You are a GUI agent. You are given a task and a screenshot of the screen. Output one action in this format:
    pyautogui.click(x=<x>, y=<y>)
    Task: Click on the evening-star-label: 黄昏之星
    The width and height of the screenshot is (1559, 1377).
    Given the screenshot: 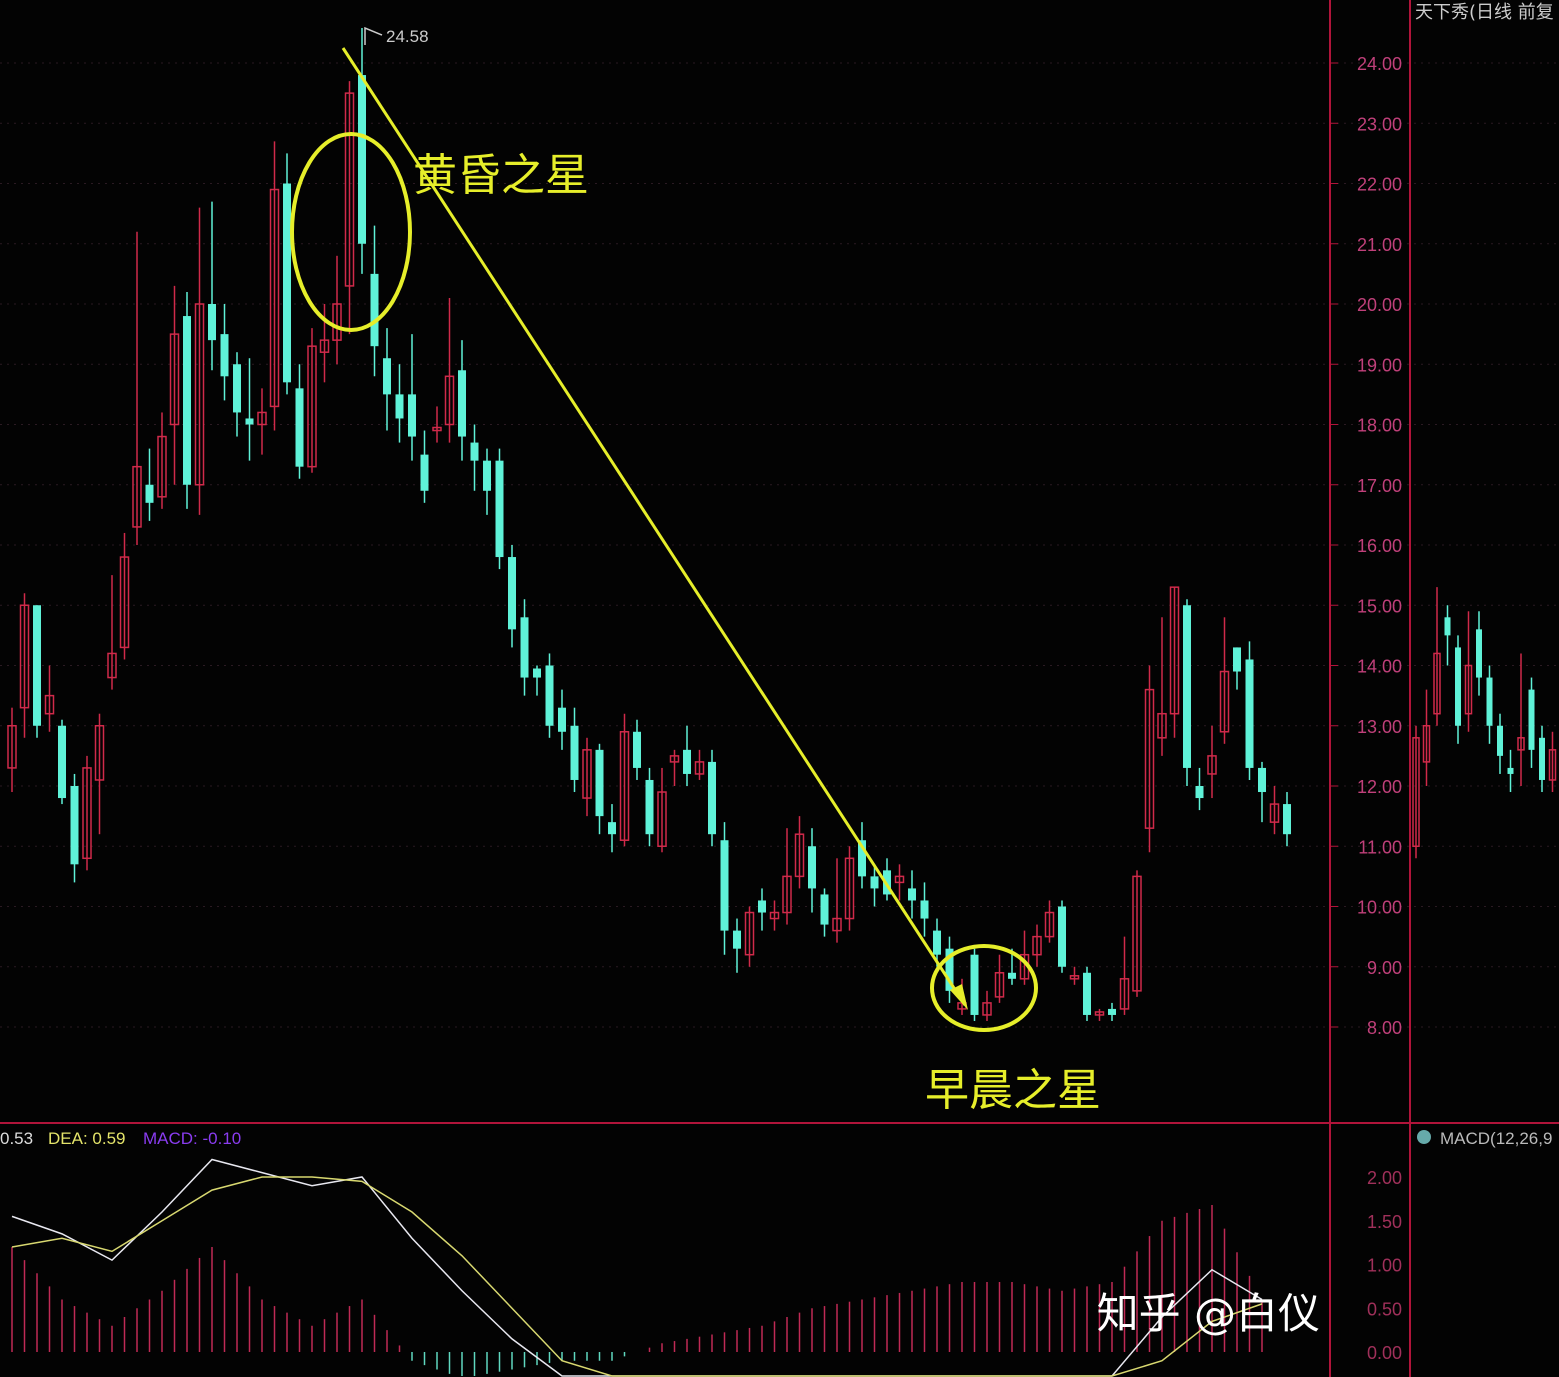 What is the action you would take?
    pyautogui.click(x=501, y=175)
    